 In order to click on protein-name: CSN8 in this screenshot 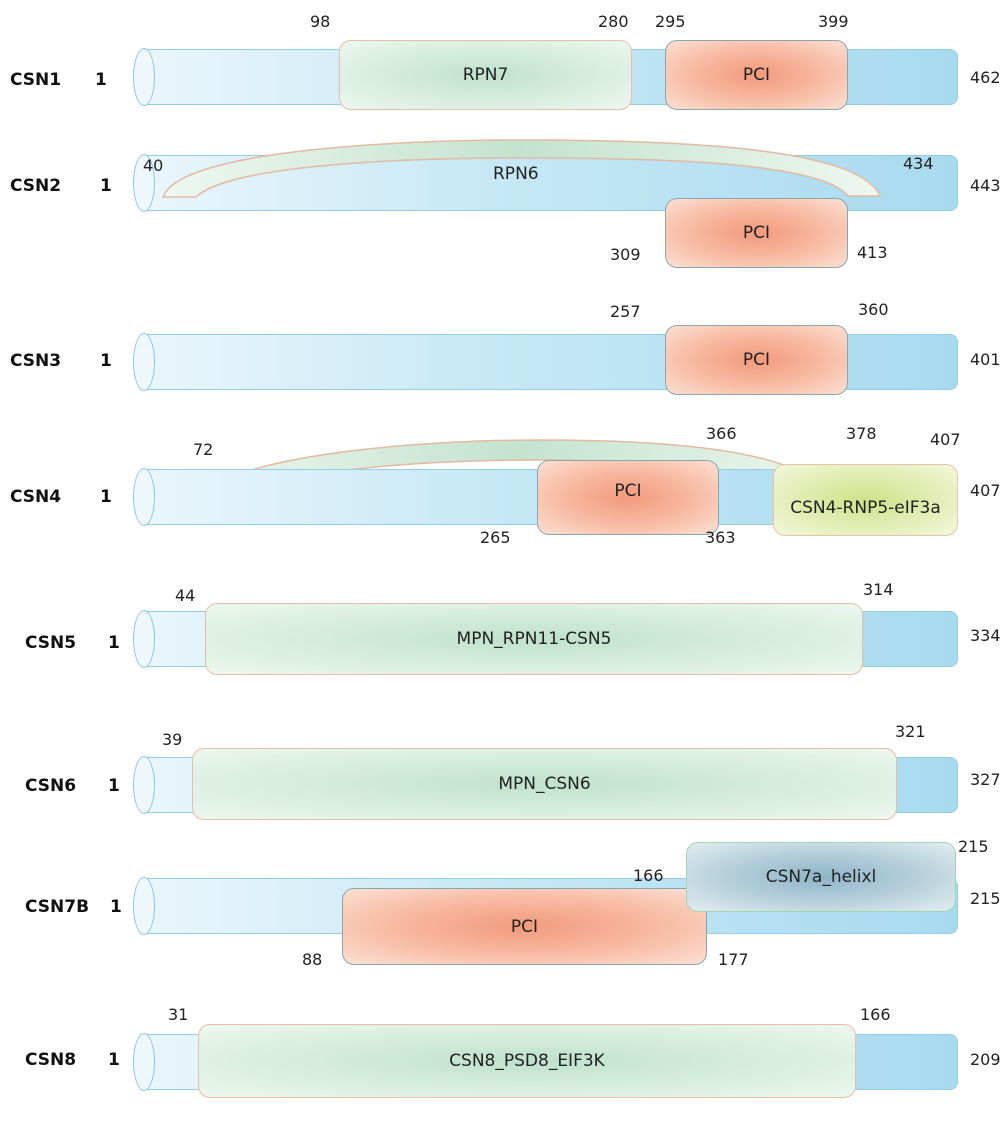, I will do `click(51, 1060)`.